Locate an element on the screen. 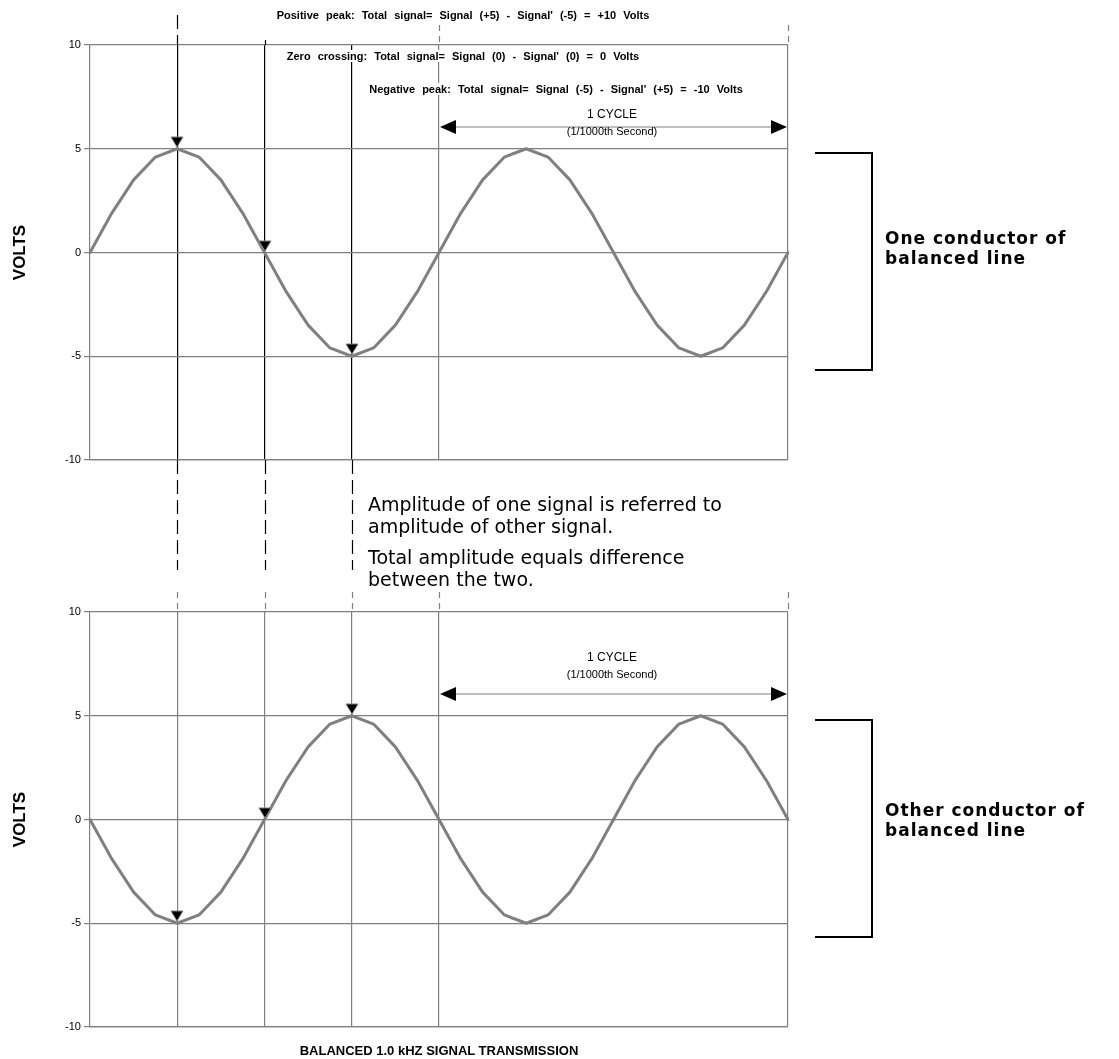  text: Amplitude of one signal is referred to amplitude of other signal. is located at coordinates (545, 515).